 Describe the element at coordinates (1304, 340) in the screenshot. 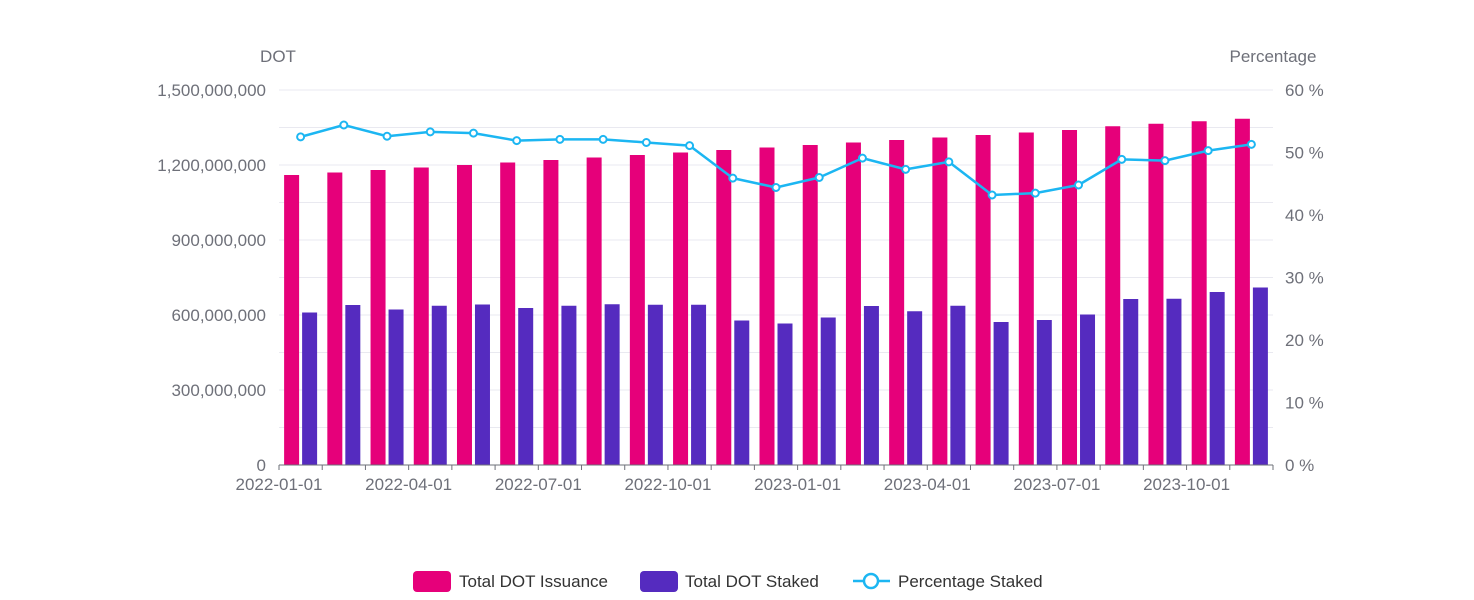

I see `right-axis-tick-label: 20 %` at that location.